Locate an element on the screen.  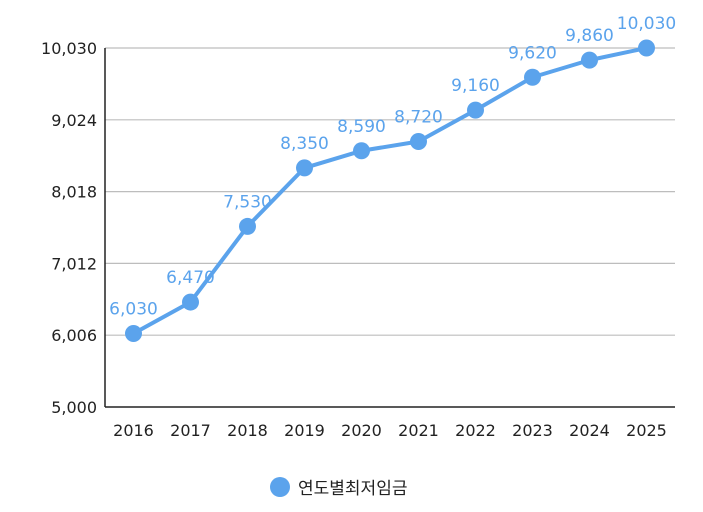
y-tick-label: 5,000 is located at coordinates (74, 407).